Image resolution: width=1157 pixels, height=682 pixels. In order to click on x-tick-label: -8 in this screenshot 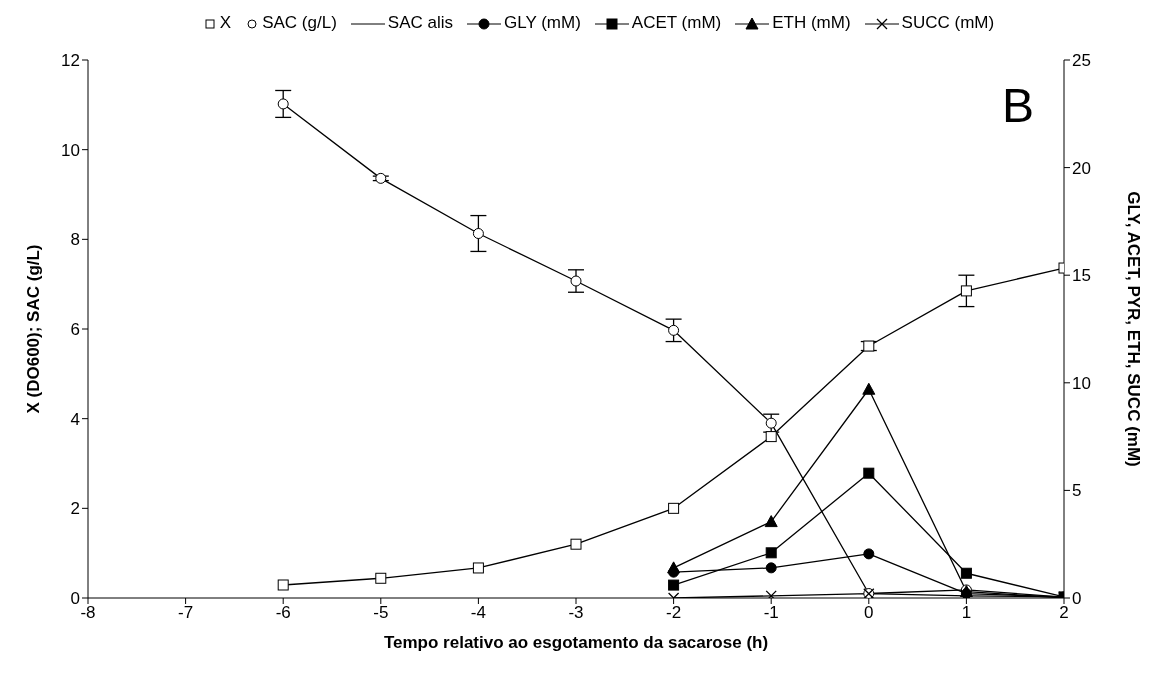, I will do `click(88, 613)`.